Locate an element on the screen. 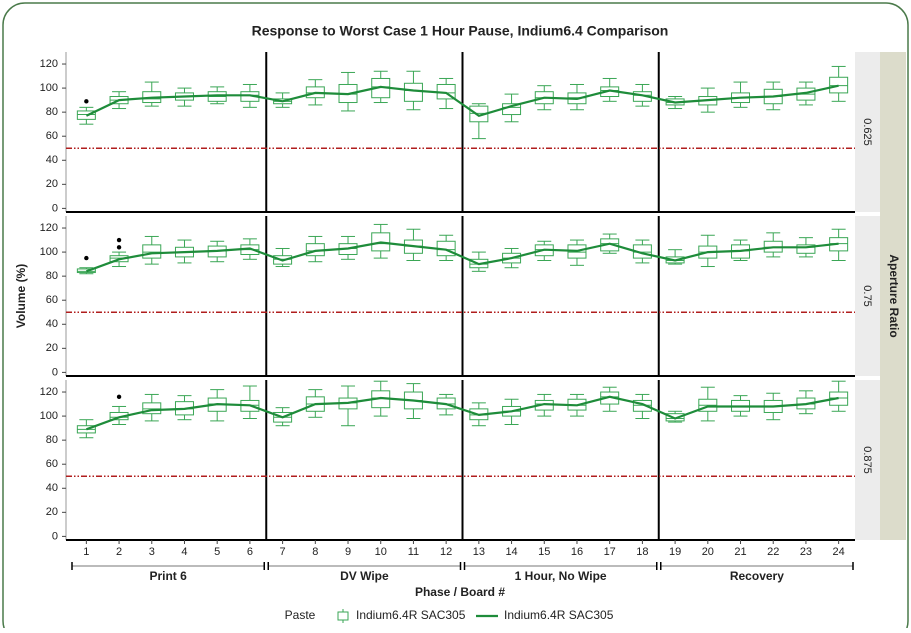 The width and height of the screenshot is (911, 633). x-tick-label: 5 is located at coordinates (217, 552).